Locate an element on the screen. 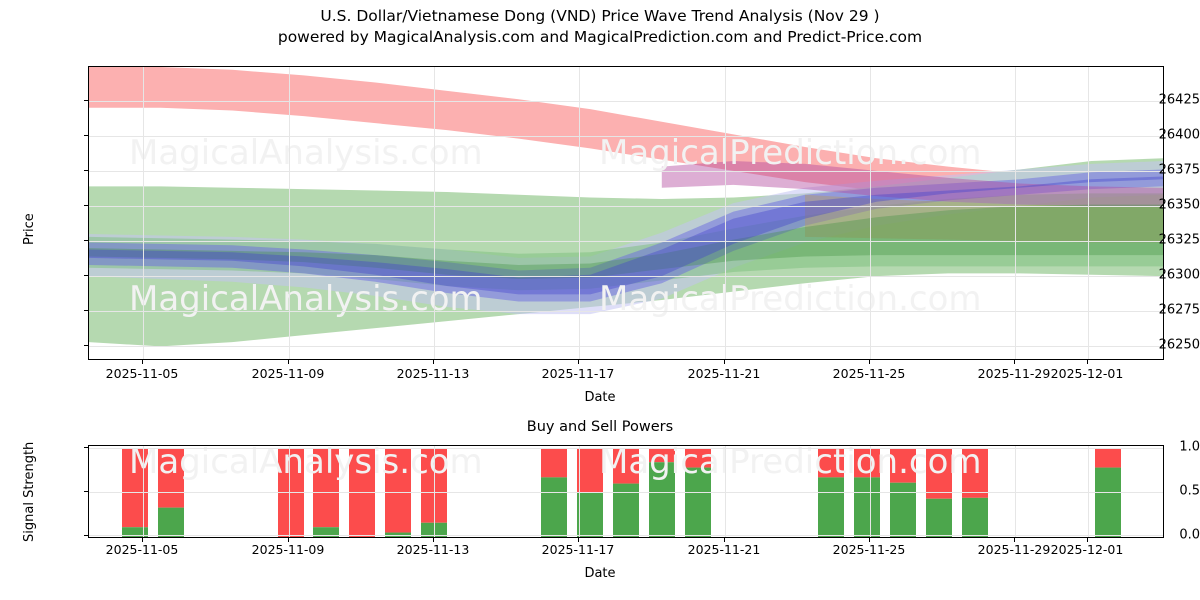  x-tick-label: 2025-11-21 is located at coordinates (724, 549).